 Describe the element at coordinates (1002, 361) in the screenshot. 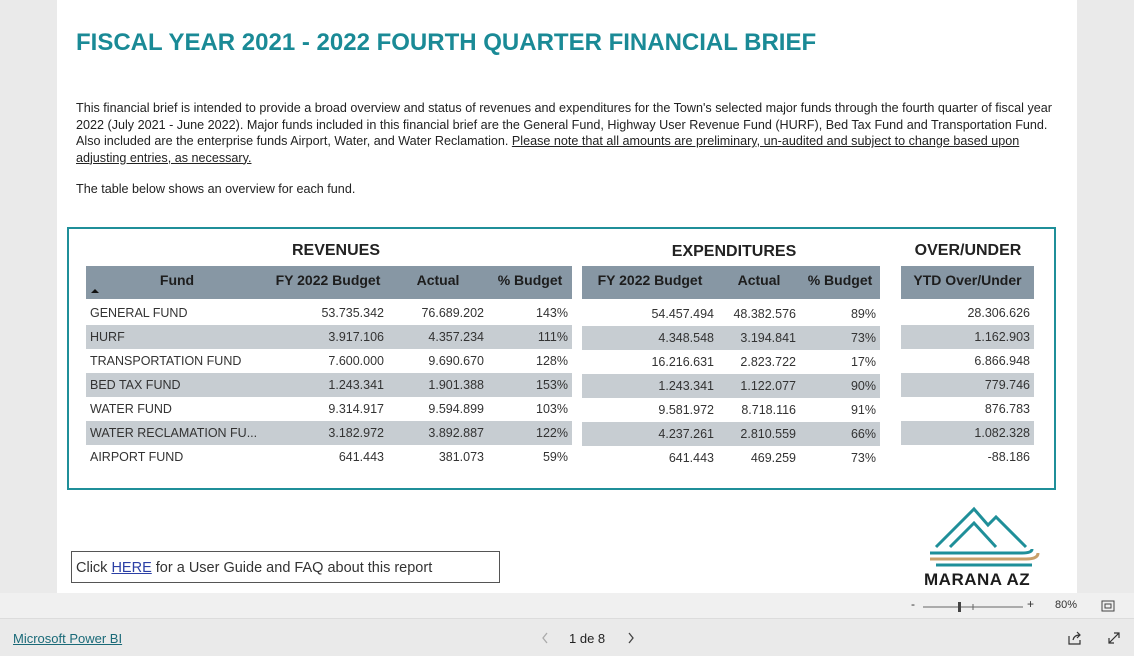

I see `table-cell: 6.866.948` at that location.